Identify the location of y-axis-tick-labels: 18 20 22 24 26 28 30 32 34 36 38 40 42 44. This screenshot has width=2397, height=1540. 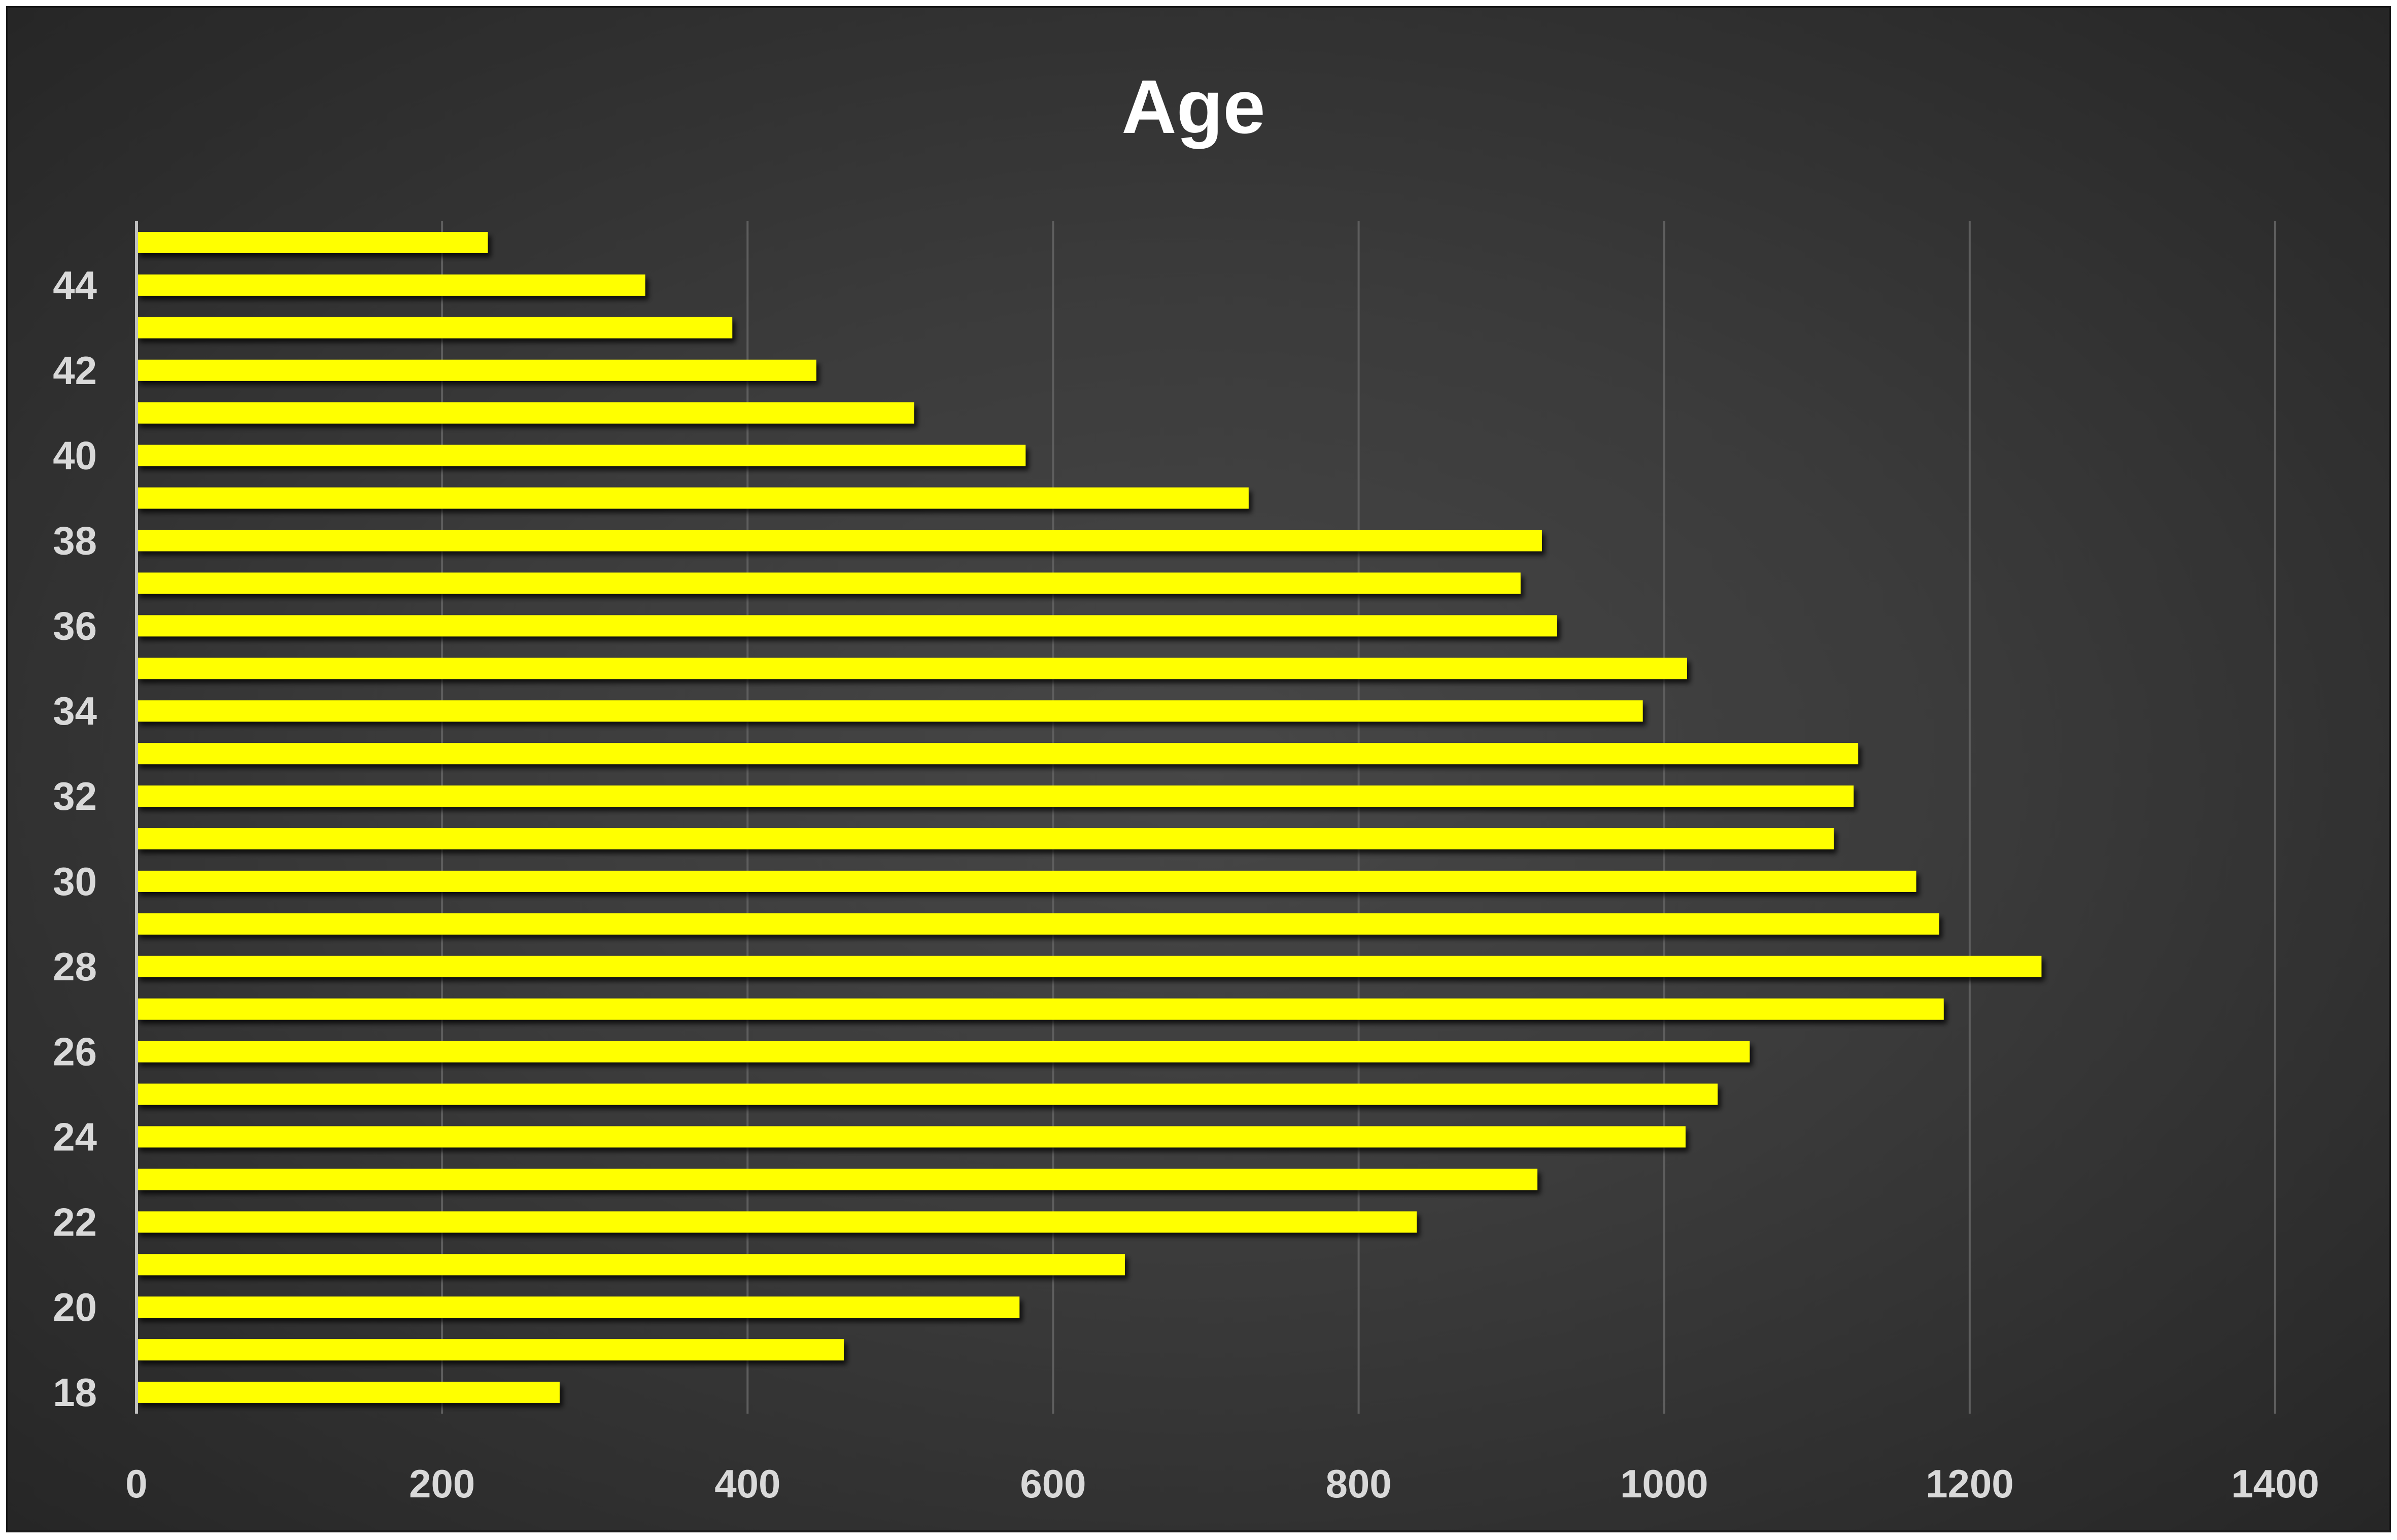
(75, 839).